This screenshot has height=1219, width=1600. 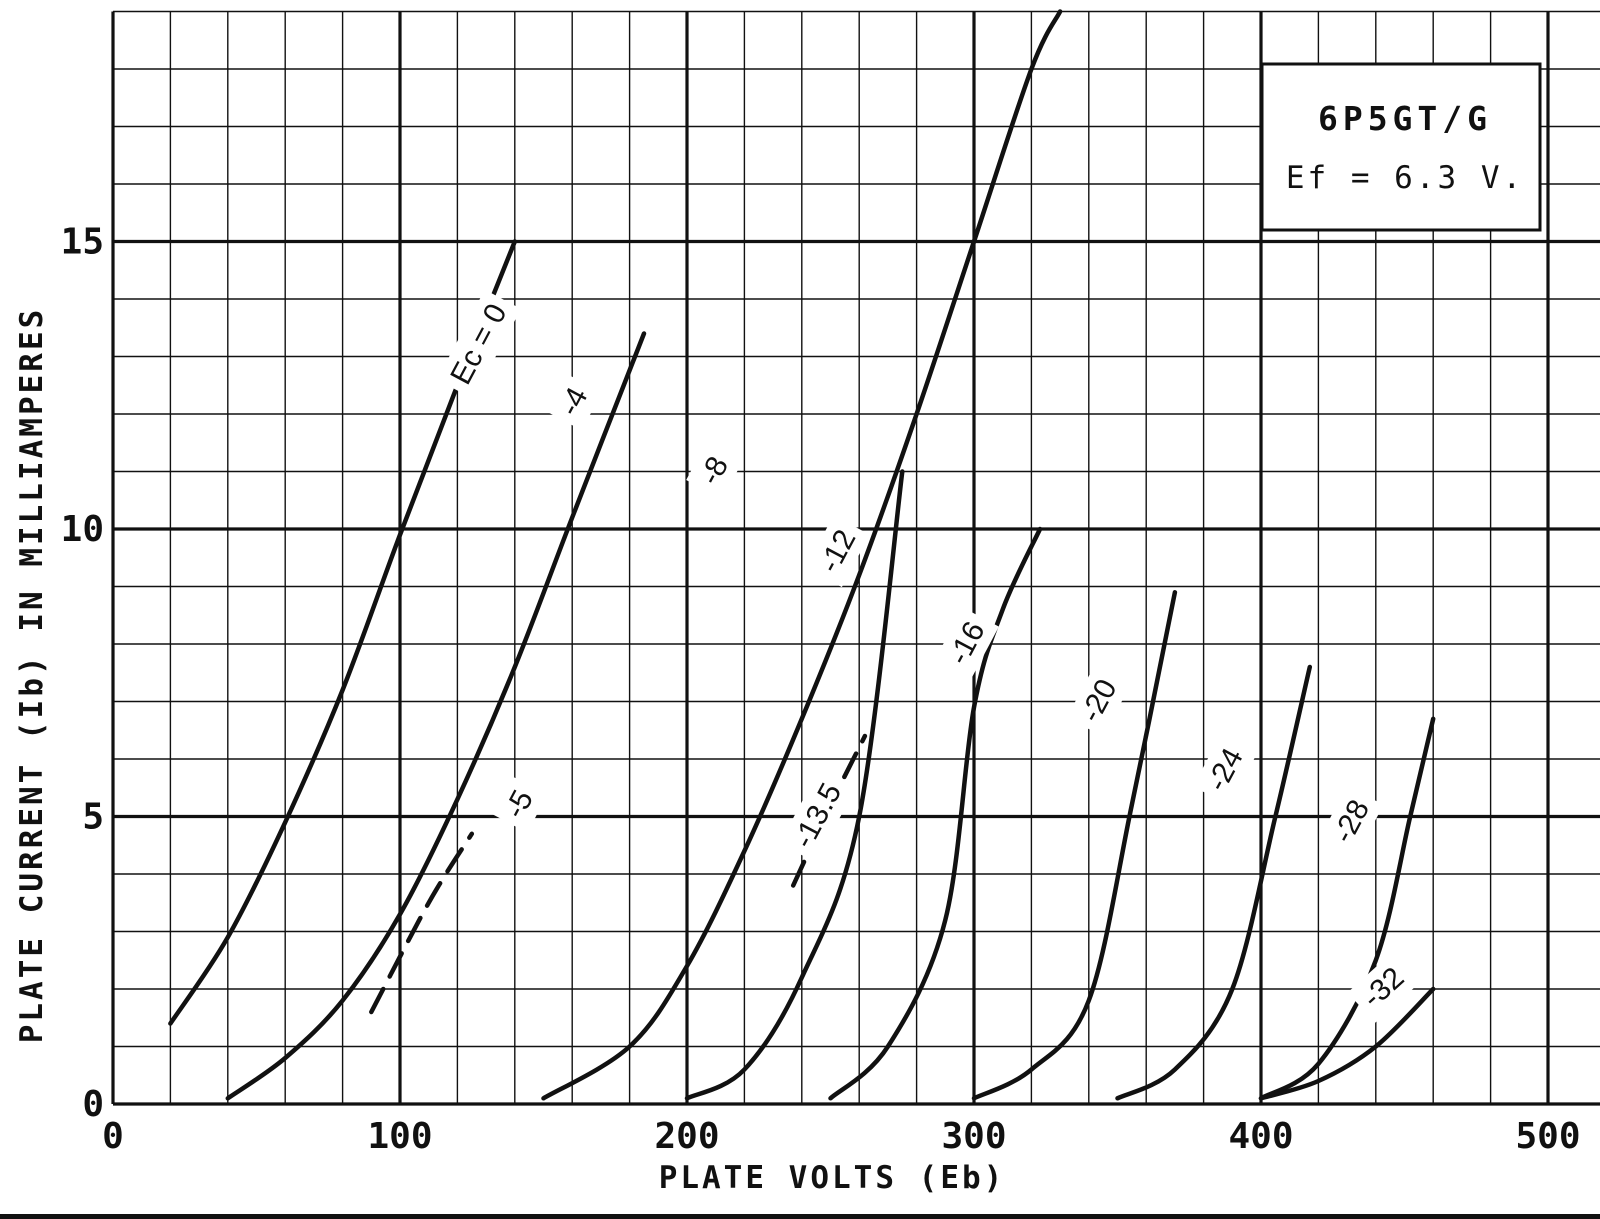 What do you see at coordinates (973, 1136) in the screenshot?
I see `x-tick-label: 300` at bounding box center [973, 1136].